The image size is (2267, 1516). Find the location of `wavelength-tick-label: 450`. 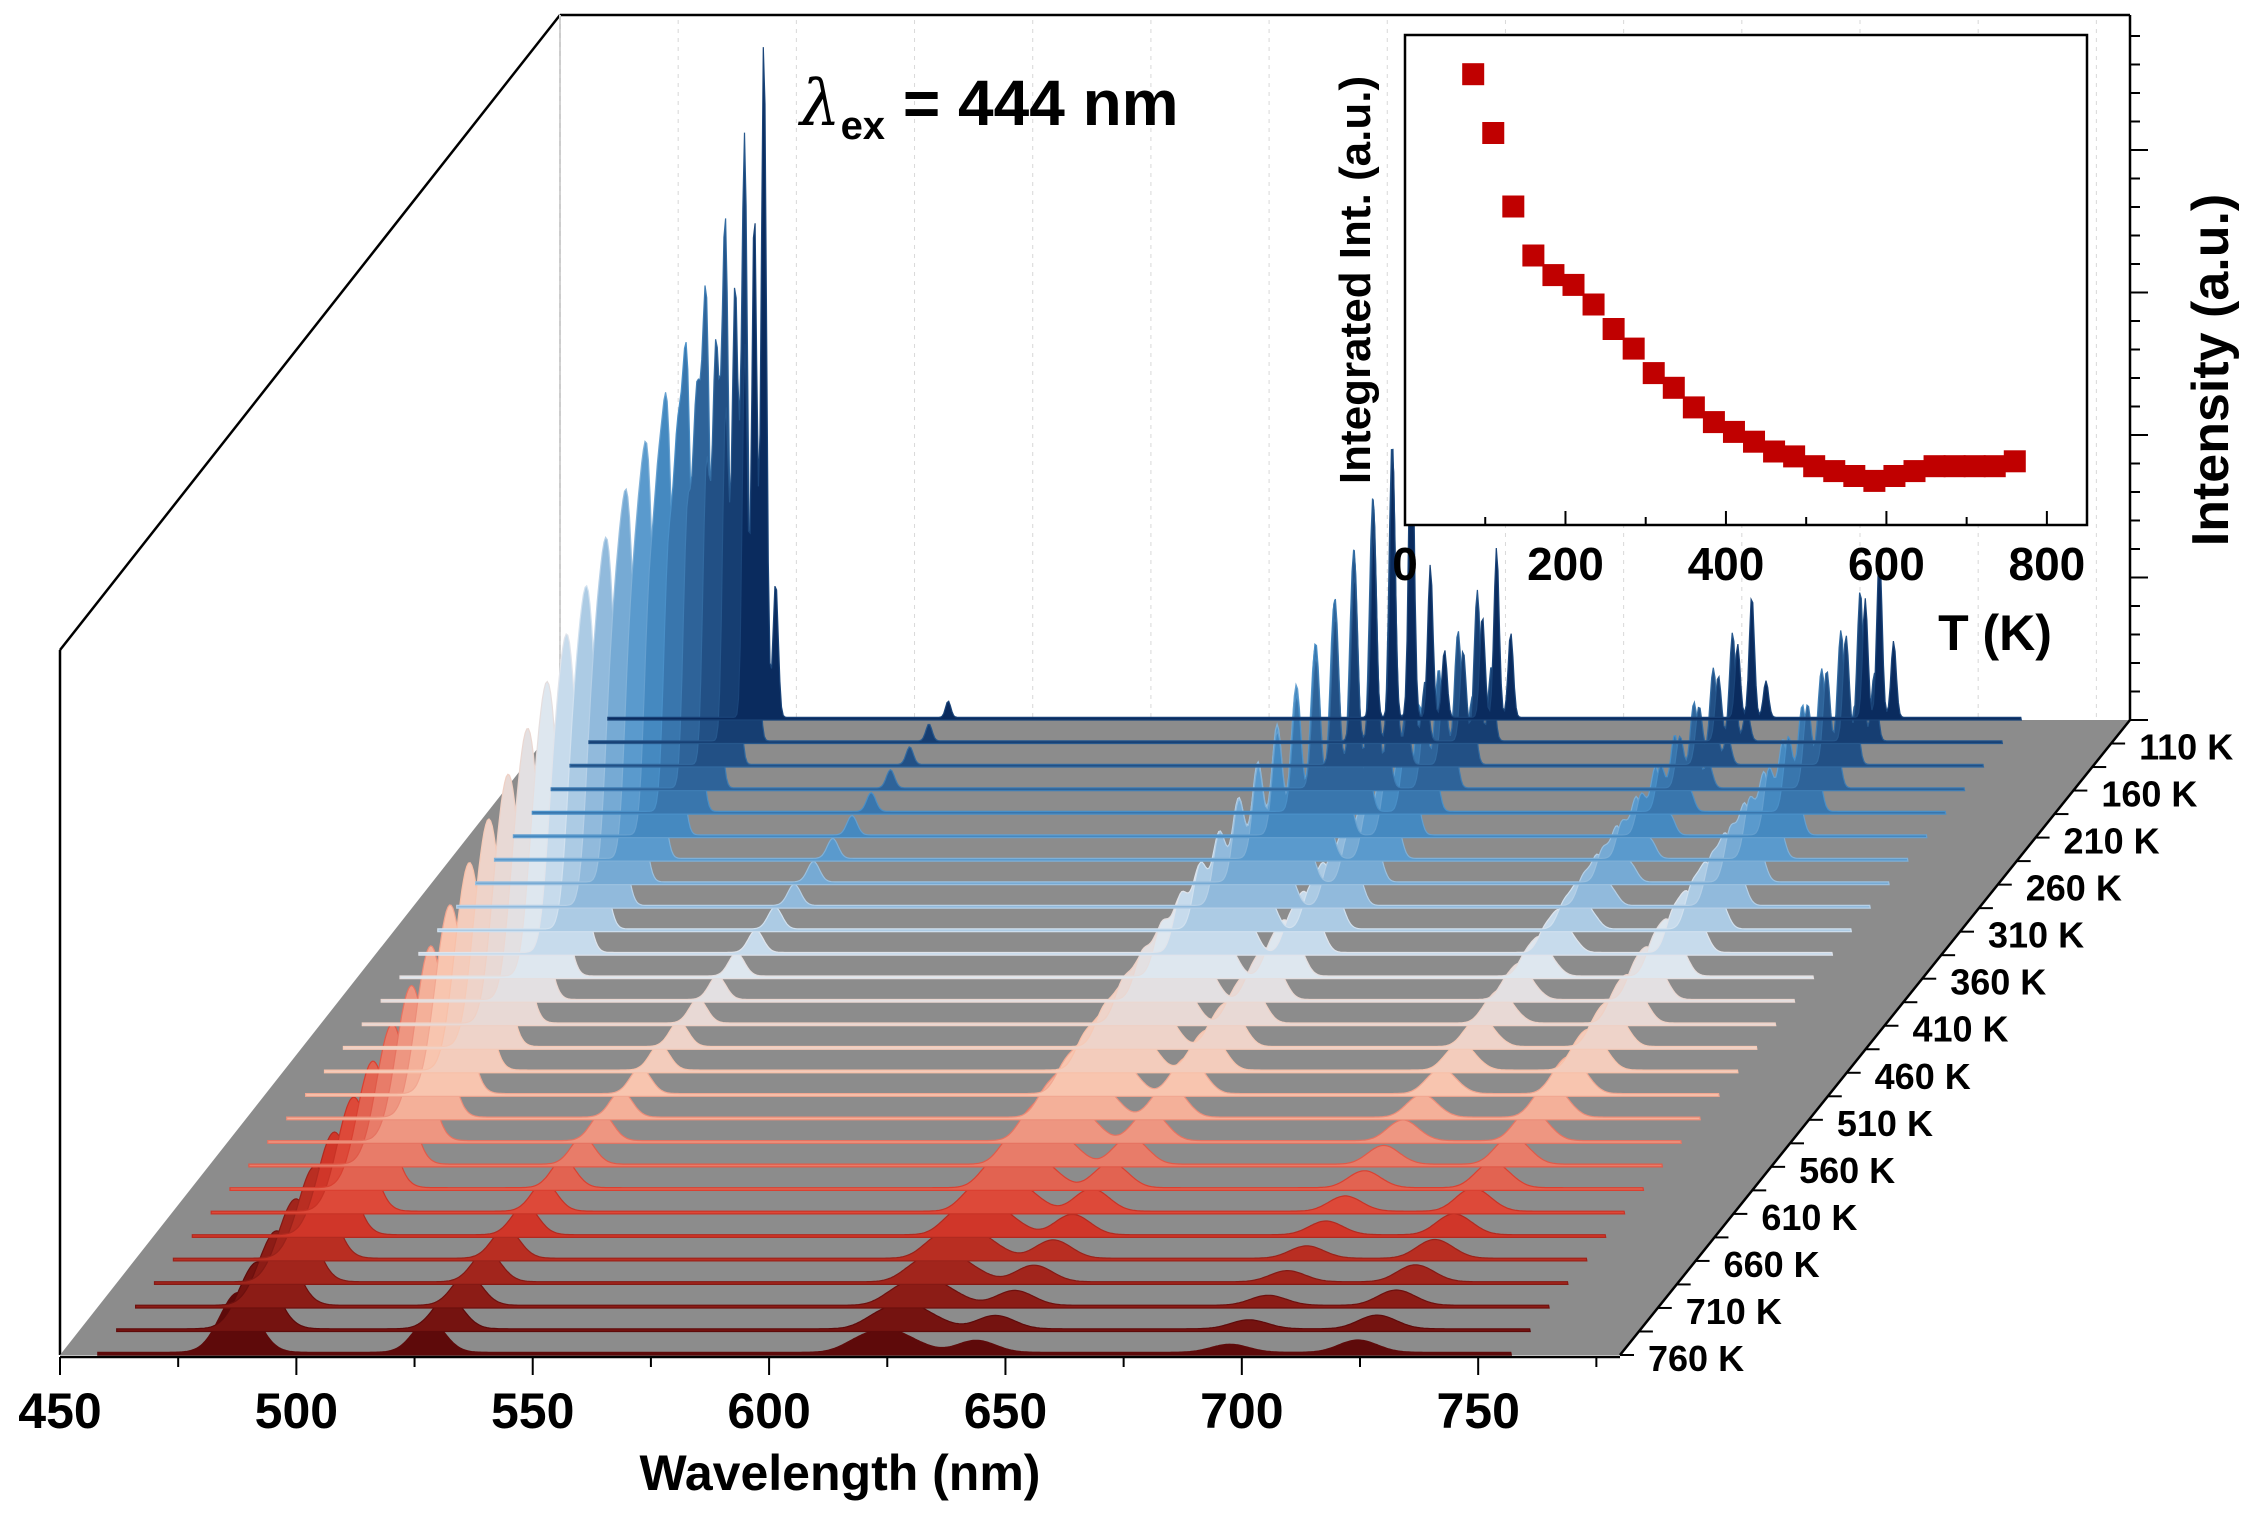

wavelength-tick-label: 450 is located at coordinates (59, 1411).